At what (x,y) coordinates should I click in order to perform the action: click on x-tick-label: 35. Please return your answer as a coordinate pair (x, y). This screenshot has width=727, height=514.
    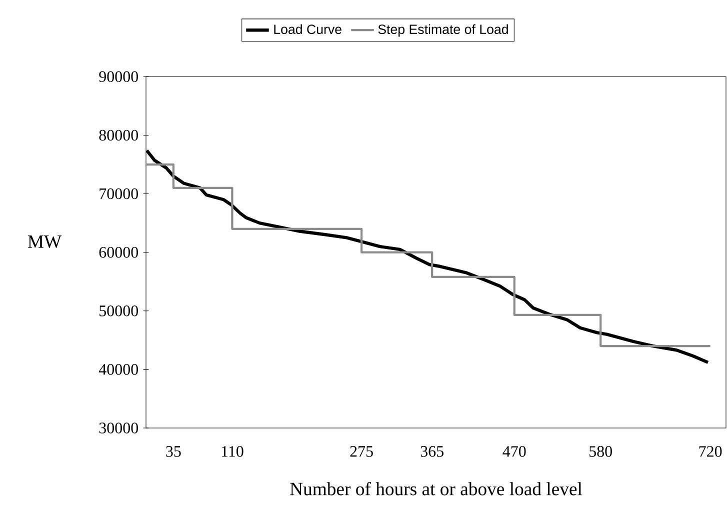
    Looking at the image, I should click on (173, 451).